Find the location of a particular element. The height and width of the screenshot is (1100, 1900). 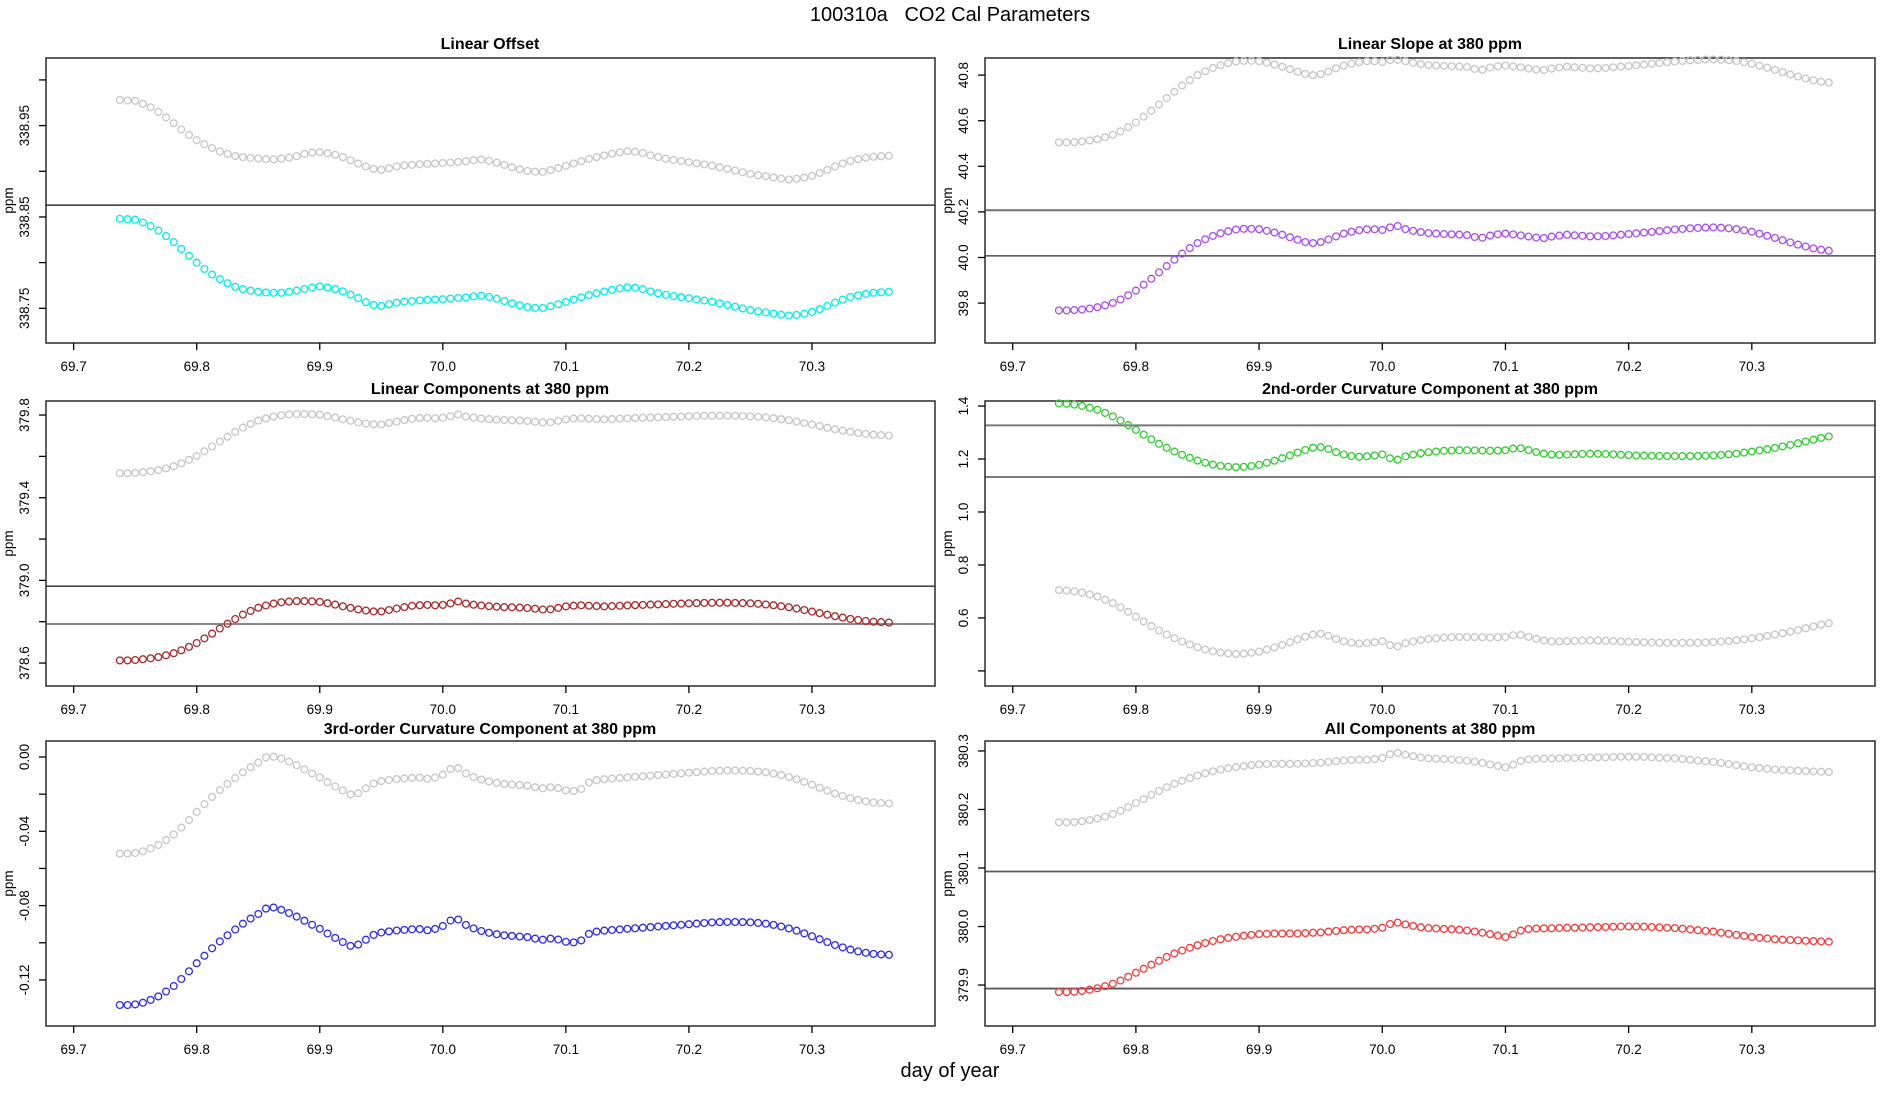

y-tick-label: 0.6 is located at coordinates (963, 618).